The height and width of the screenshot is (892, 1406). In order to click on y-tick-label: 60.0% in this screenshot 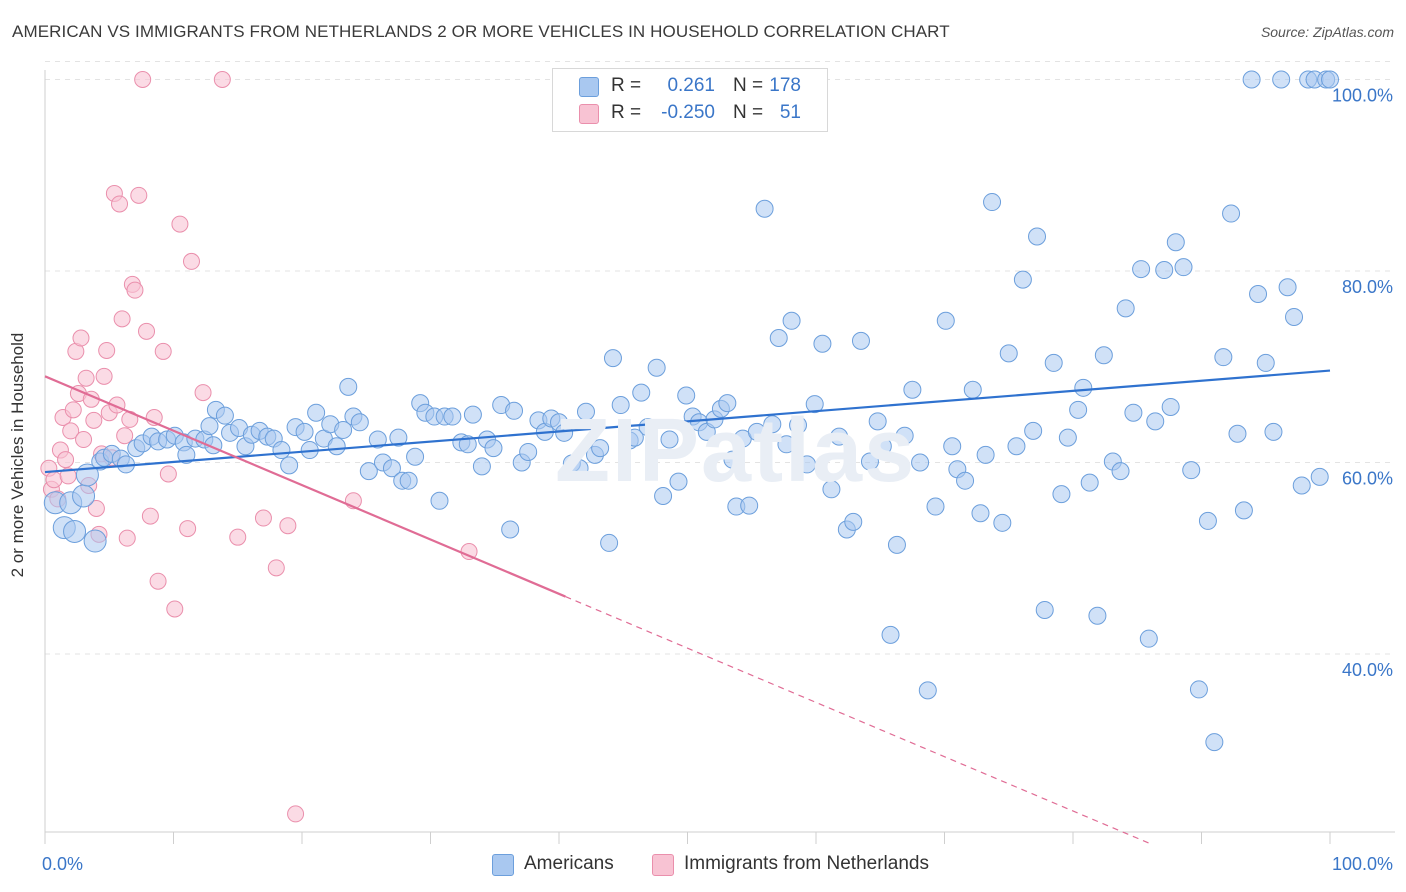, I will do `click(1367, 479)`.